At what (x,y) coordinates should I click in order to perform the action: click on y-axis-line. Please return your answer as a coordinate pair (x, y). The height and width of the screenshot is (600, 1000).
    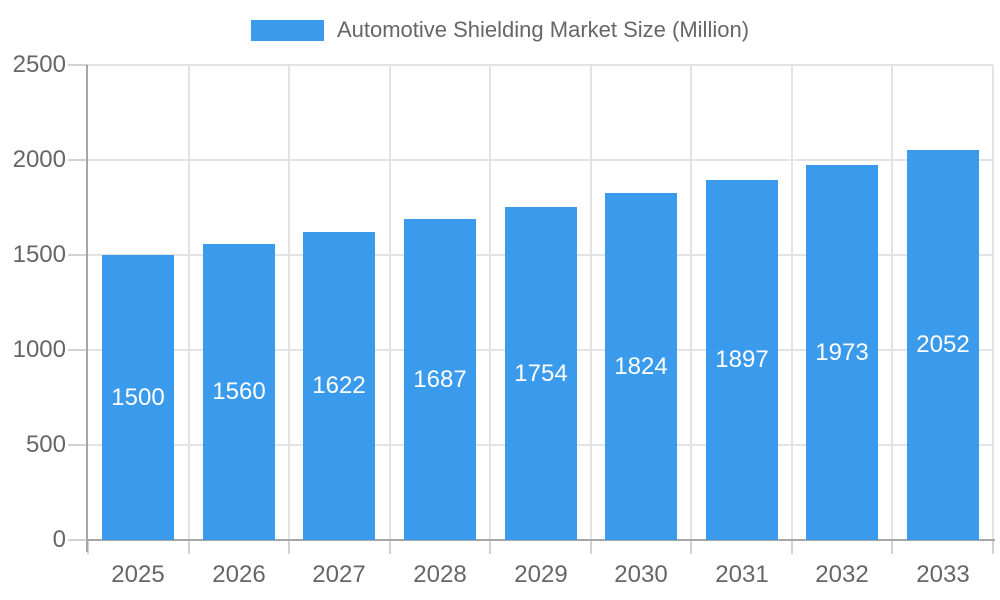
    Looking at the image, I should click on (87, 308).